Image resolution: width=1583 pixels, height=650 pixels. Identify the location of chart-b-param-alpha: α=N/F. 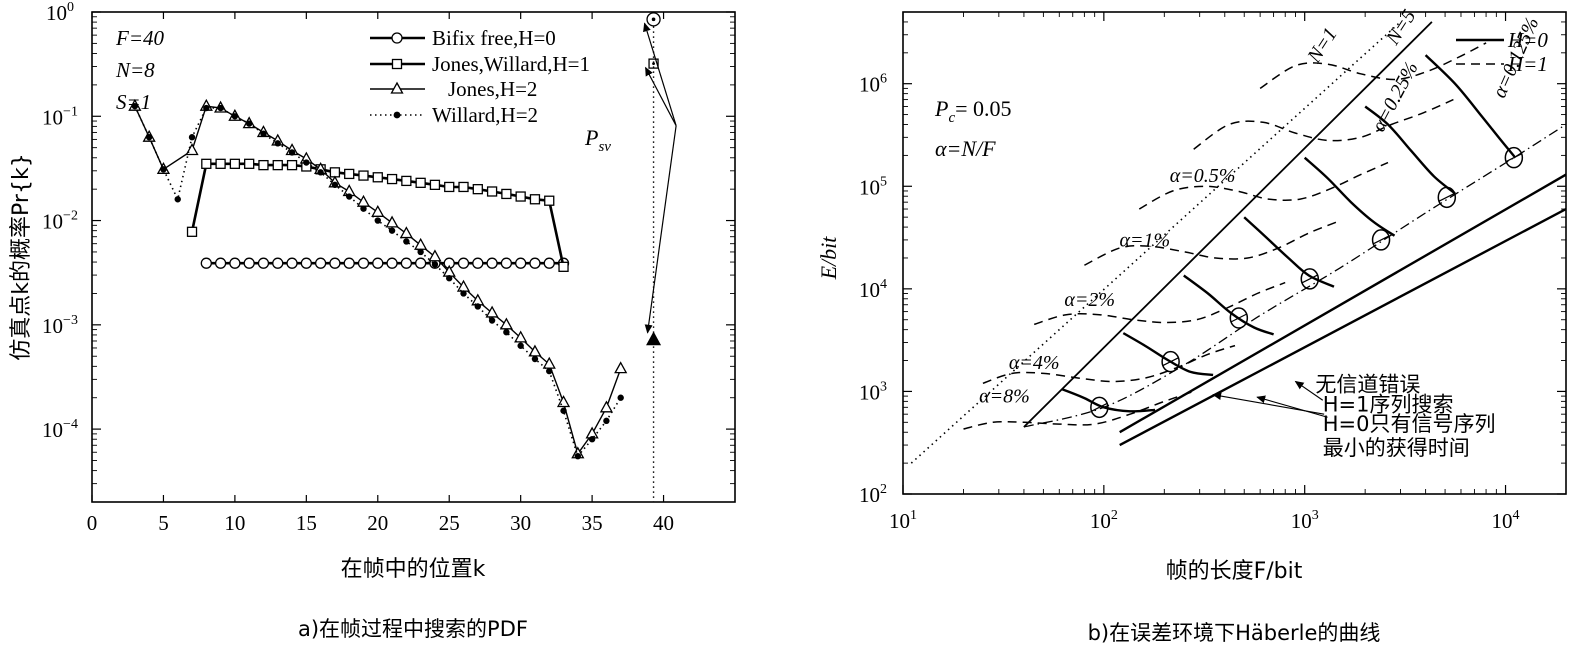
(965, 148).